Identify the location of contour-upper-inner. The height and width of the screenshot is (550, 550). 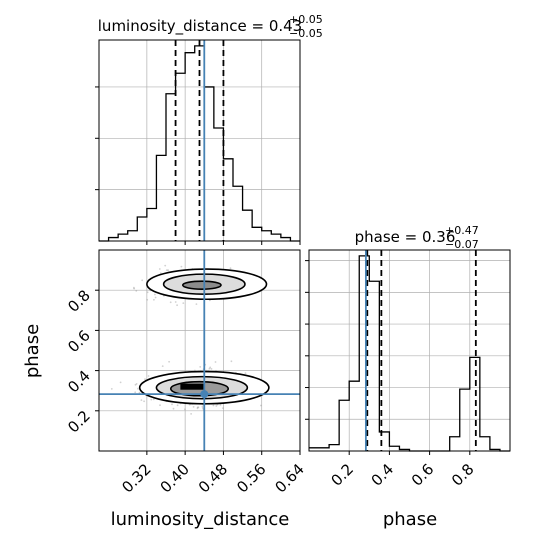
(201, 285).